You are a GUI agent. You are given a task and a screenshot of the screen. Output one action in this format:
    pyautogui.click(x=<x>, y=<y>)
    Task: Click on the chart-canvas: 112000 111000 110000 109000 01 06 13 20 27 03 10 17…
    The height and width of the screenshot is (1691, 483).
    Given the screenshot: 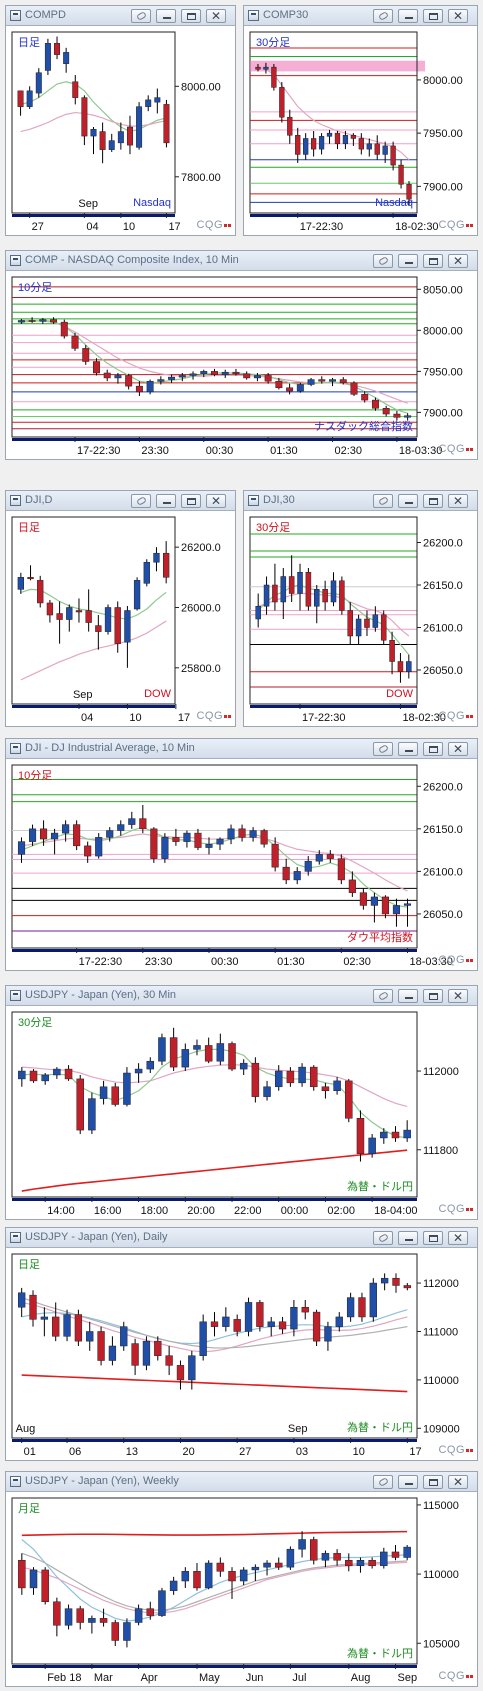 What is the action you would take?
    pyautogui.click(x=241, y=1354)
    